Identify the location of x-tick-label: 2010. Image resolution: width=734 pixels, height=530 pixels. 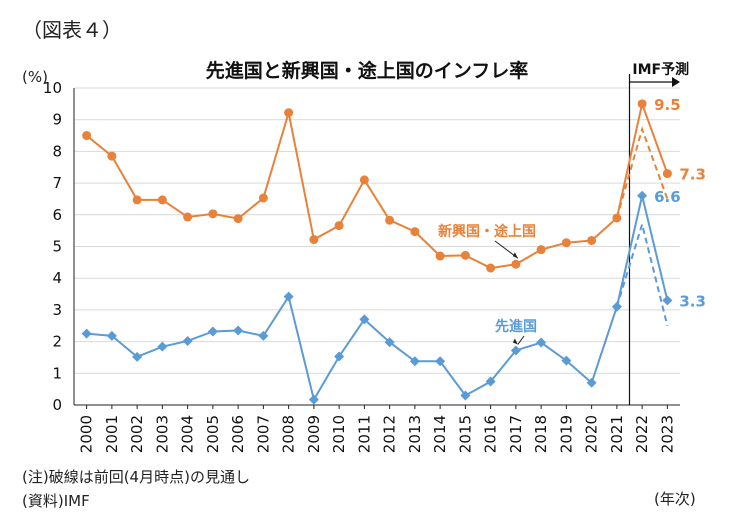
(339, 434).